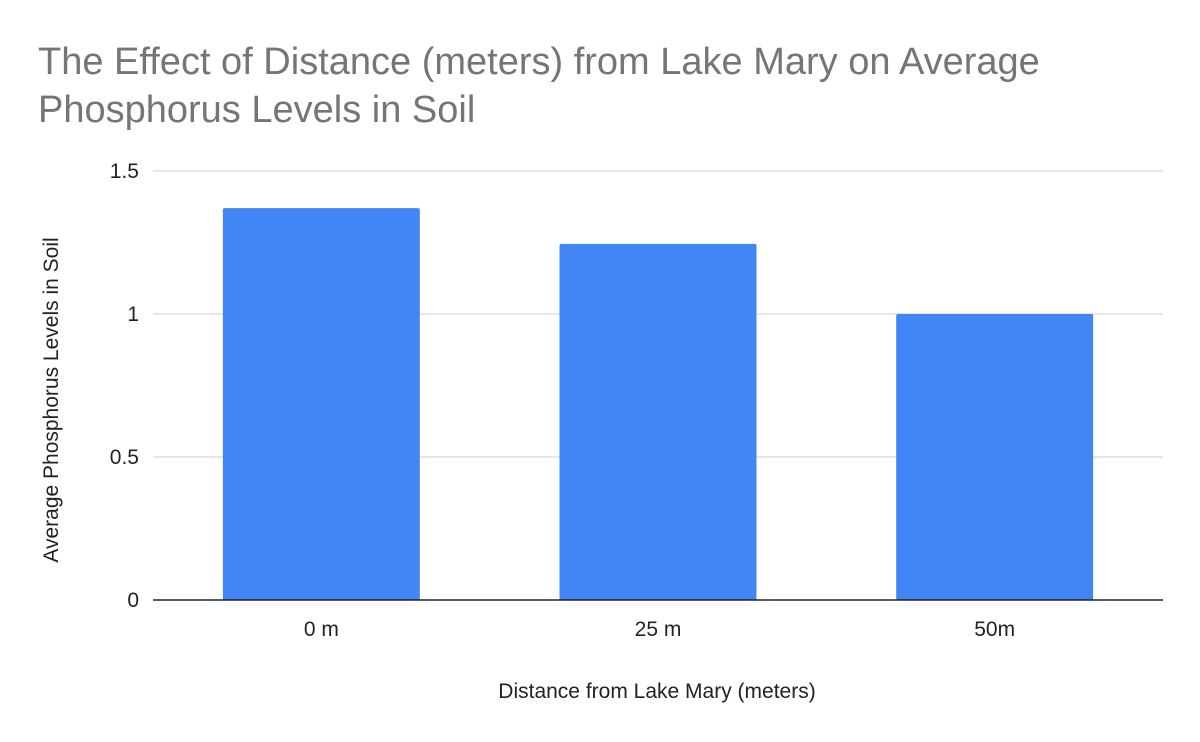  I want to click on y-tick-labels: 0 0.5 1 1.5, so click(124, 386).